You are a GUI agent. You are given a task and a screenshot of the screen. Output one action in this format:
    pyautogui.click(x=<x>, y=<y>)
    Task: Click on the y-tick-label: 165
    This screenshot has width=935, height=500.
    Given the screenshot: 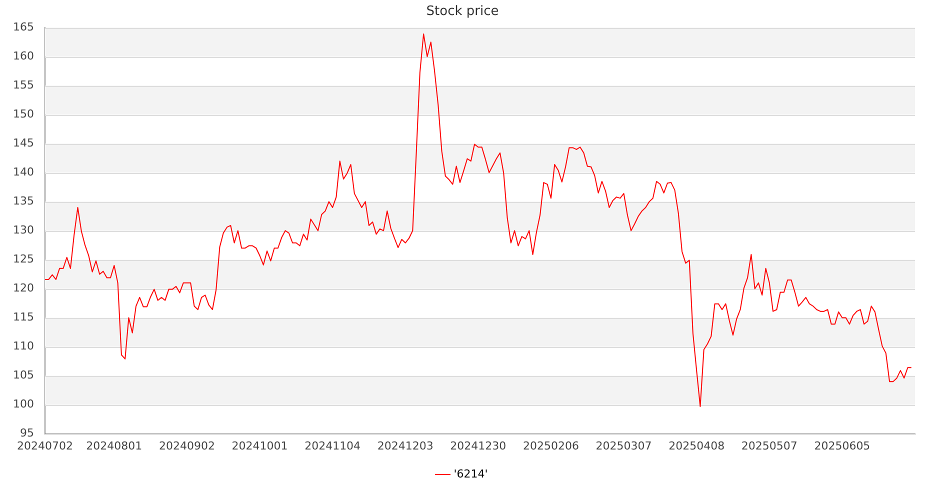 What is the action you would take?
    pyautogui.click(x=23, y=27)
    